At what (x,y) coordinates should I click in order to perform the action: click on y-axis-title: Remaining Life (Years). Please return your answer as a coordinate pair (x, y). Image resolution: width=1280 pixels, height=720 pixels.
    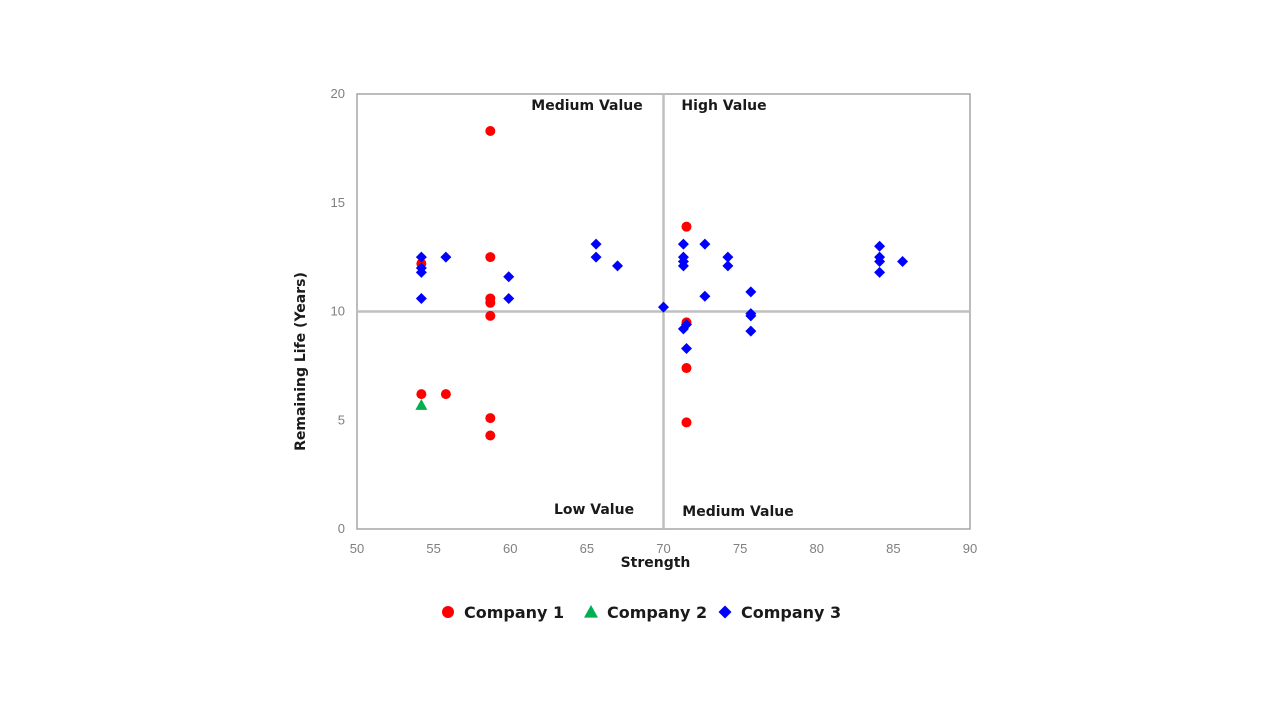
    Looking at the image, I should click on (301, 361).